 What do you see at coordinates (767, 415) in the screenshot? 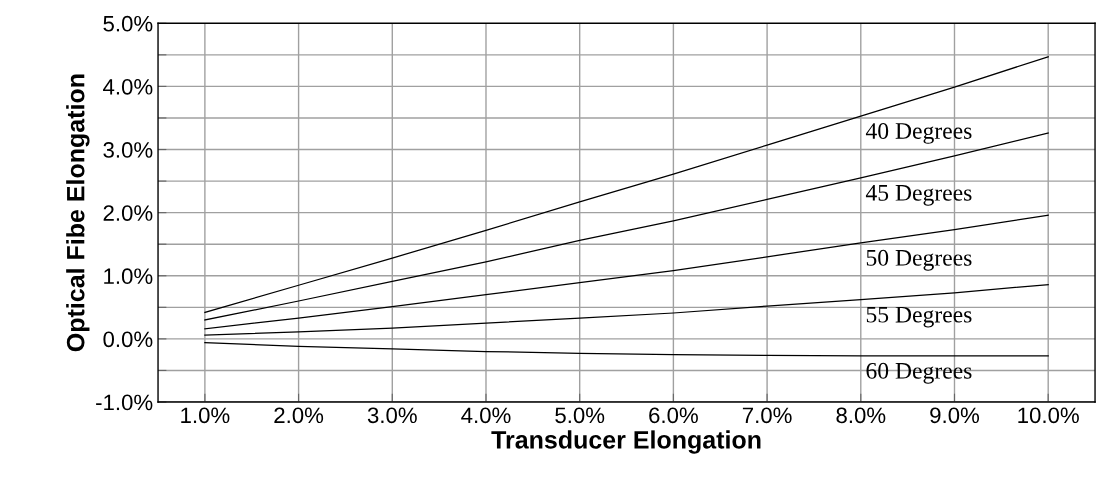
I see `x-tick-label: 7.0%` at bounding box center [767, 415].